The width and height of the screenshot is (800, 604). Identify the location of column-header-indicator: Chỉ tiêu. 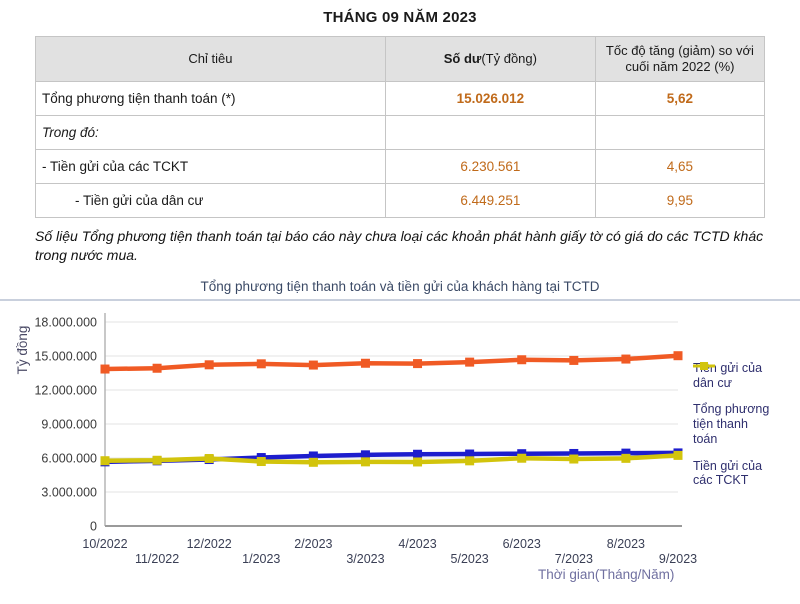
(210, 59).